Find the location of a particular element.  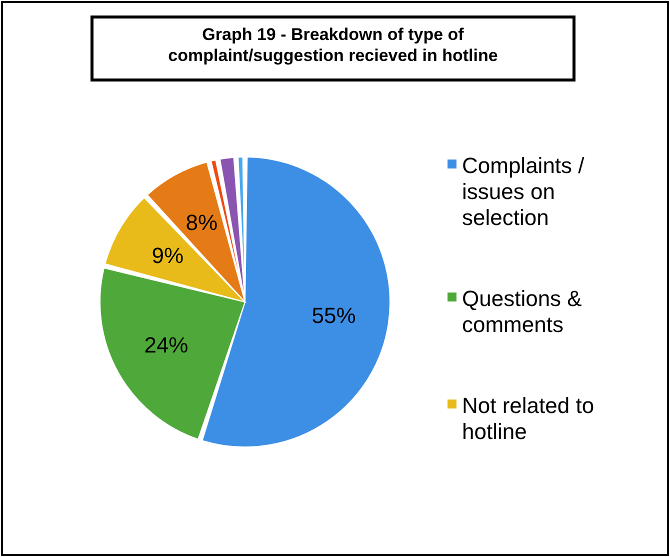

data-label: 9% is located at coordinates (168, 255).